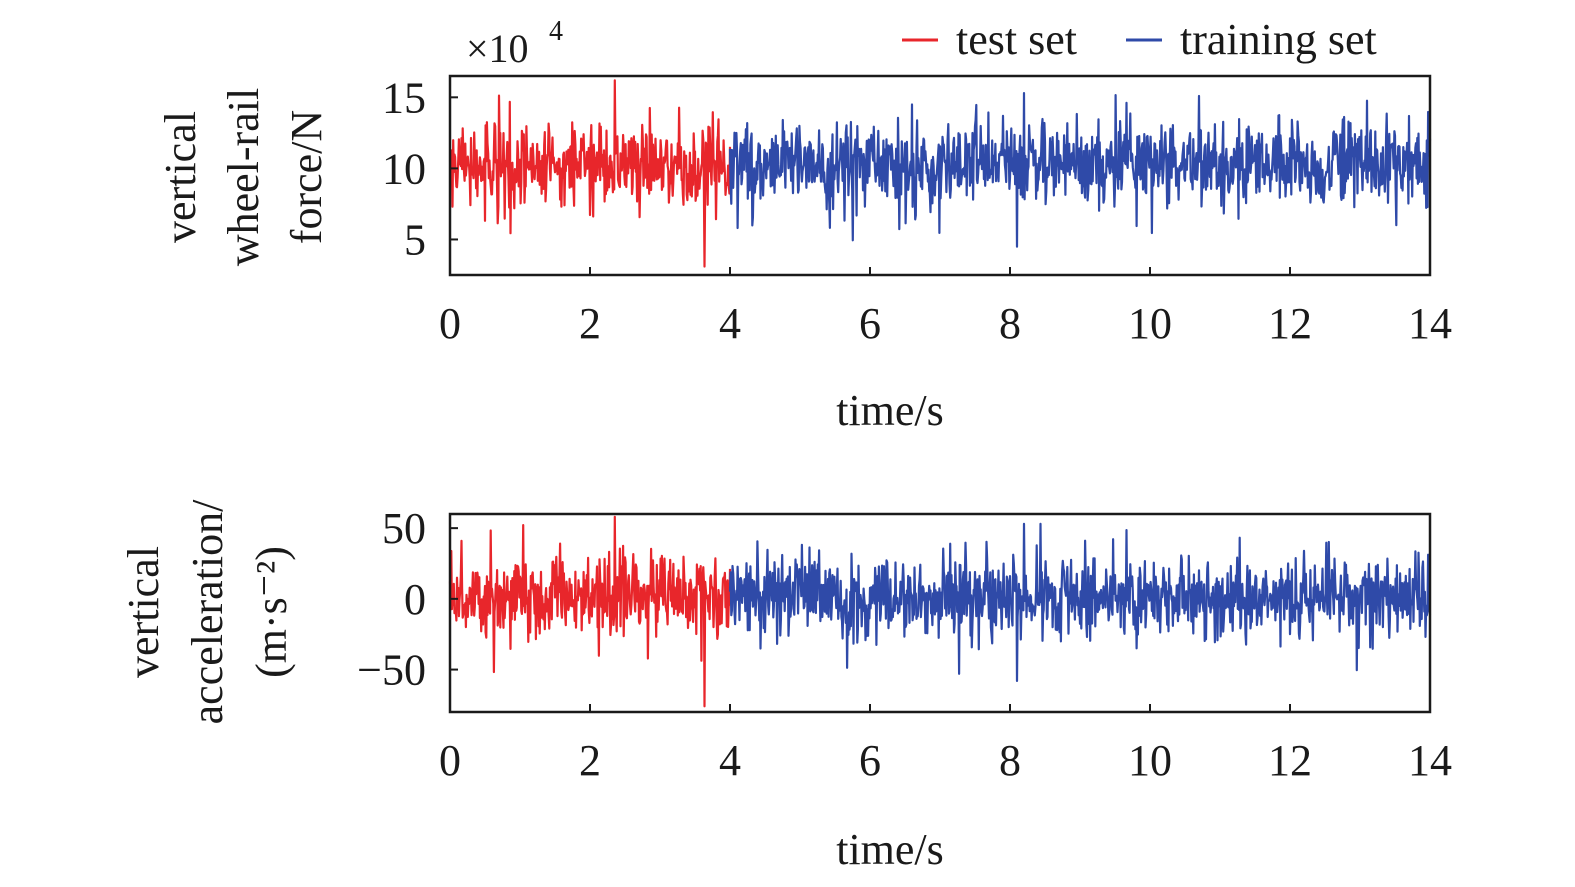 The image size is (1575, 887). Describe the element at coordinates (404, 97) in the screenshot. I see `y-tick-label: 15` at that location.